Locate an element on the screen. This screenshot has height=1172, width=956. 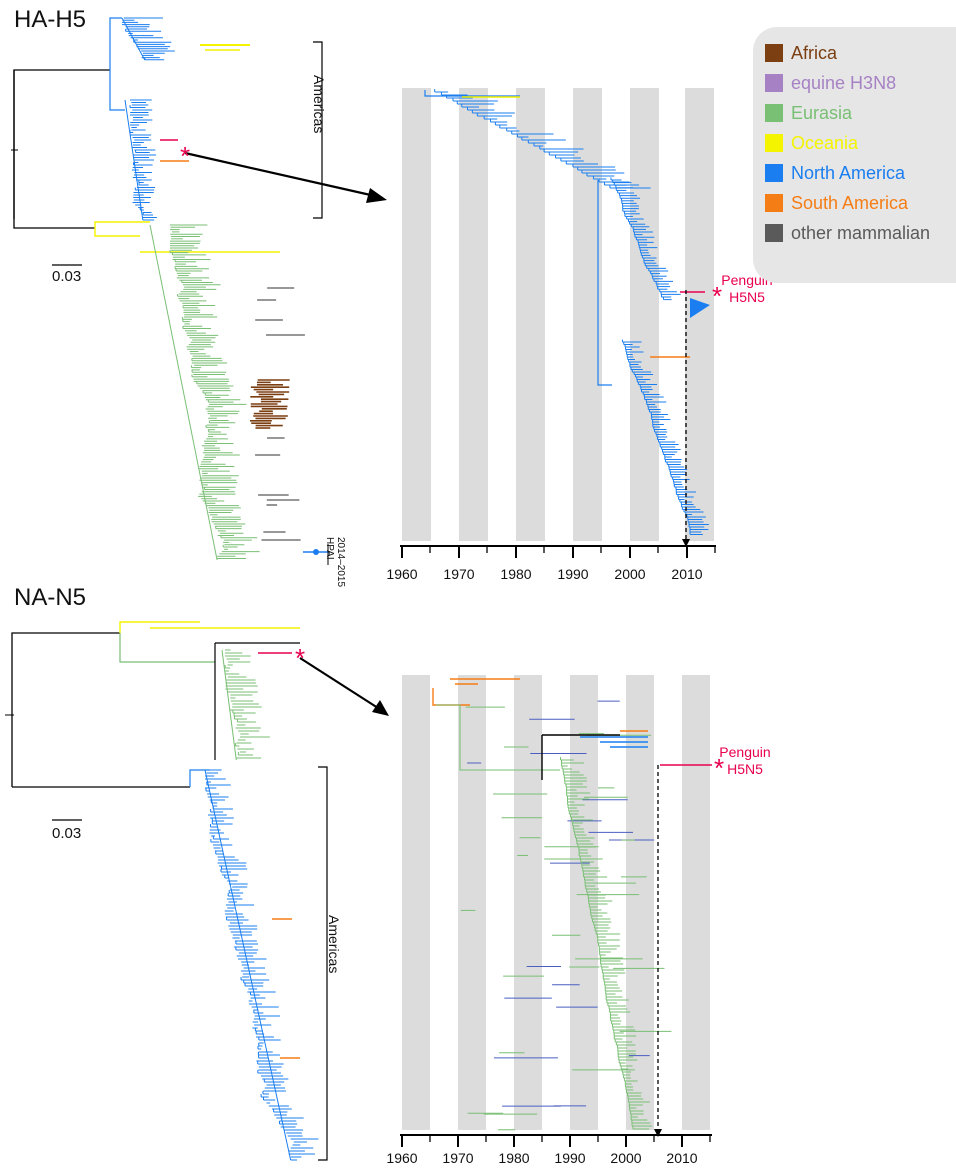
legend-item-africa: Africa is located at coordinates (801, 53).